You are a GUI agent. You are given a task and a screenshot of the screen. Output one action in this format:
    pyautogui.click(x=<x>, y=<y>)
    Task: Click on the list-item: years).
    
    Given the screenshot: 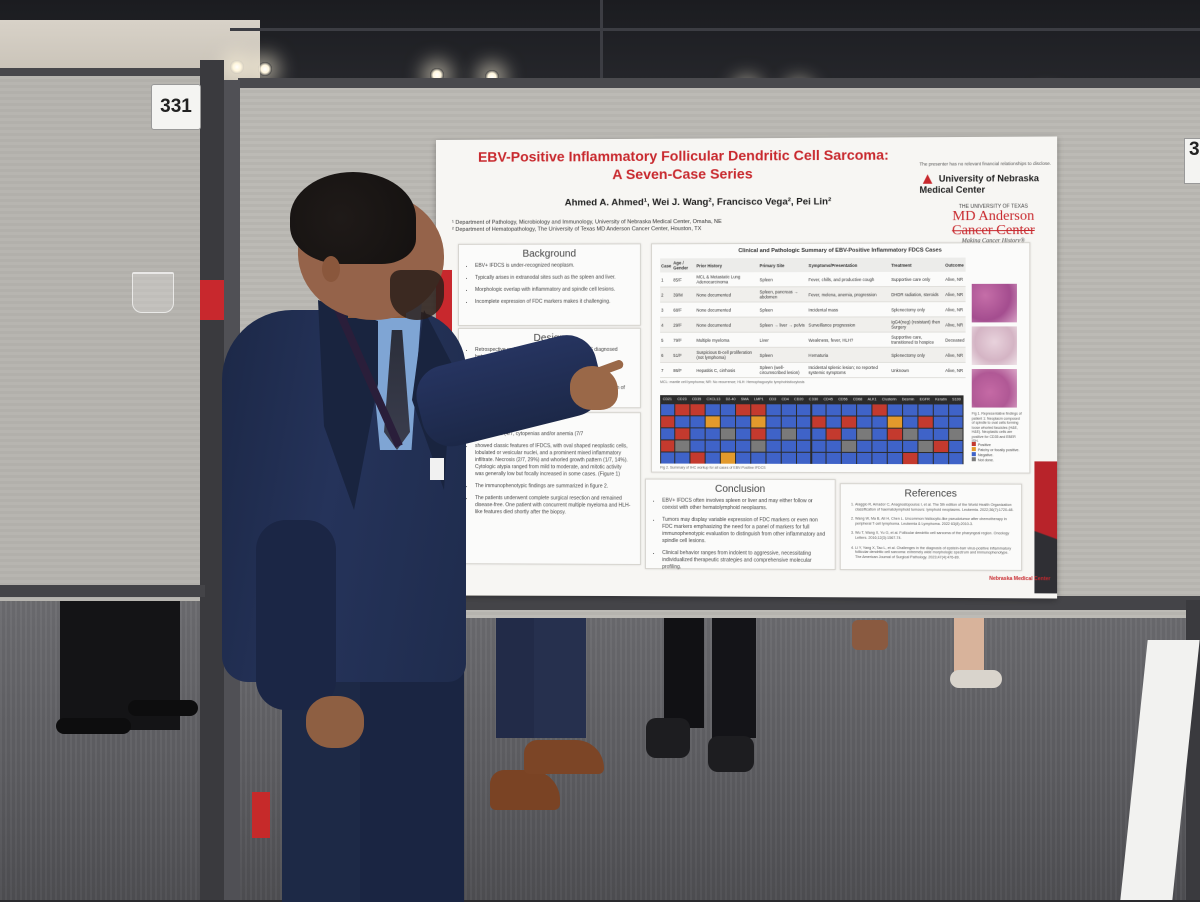 What is the action you would take?
    pyautogui.click(x=553, y=422)
    